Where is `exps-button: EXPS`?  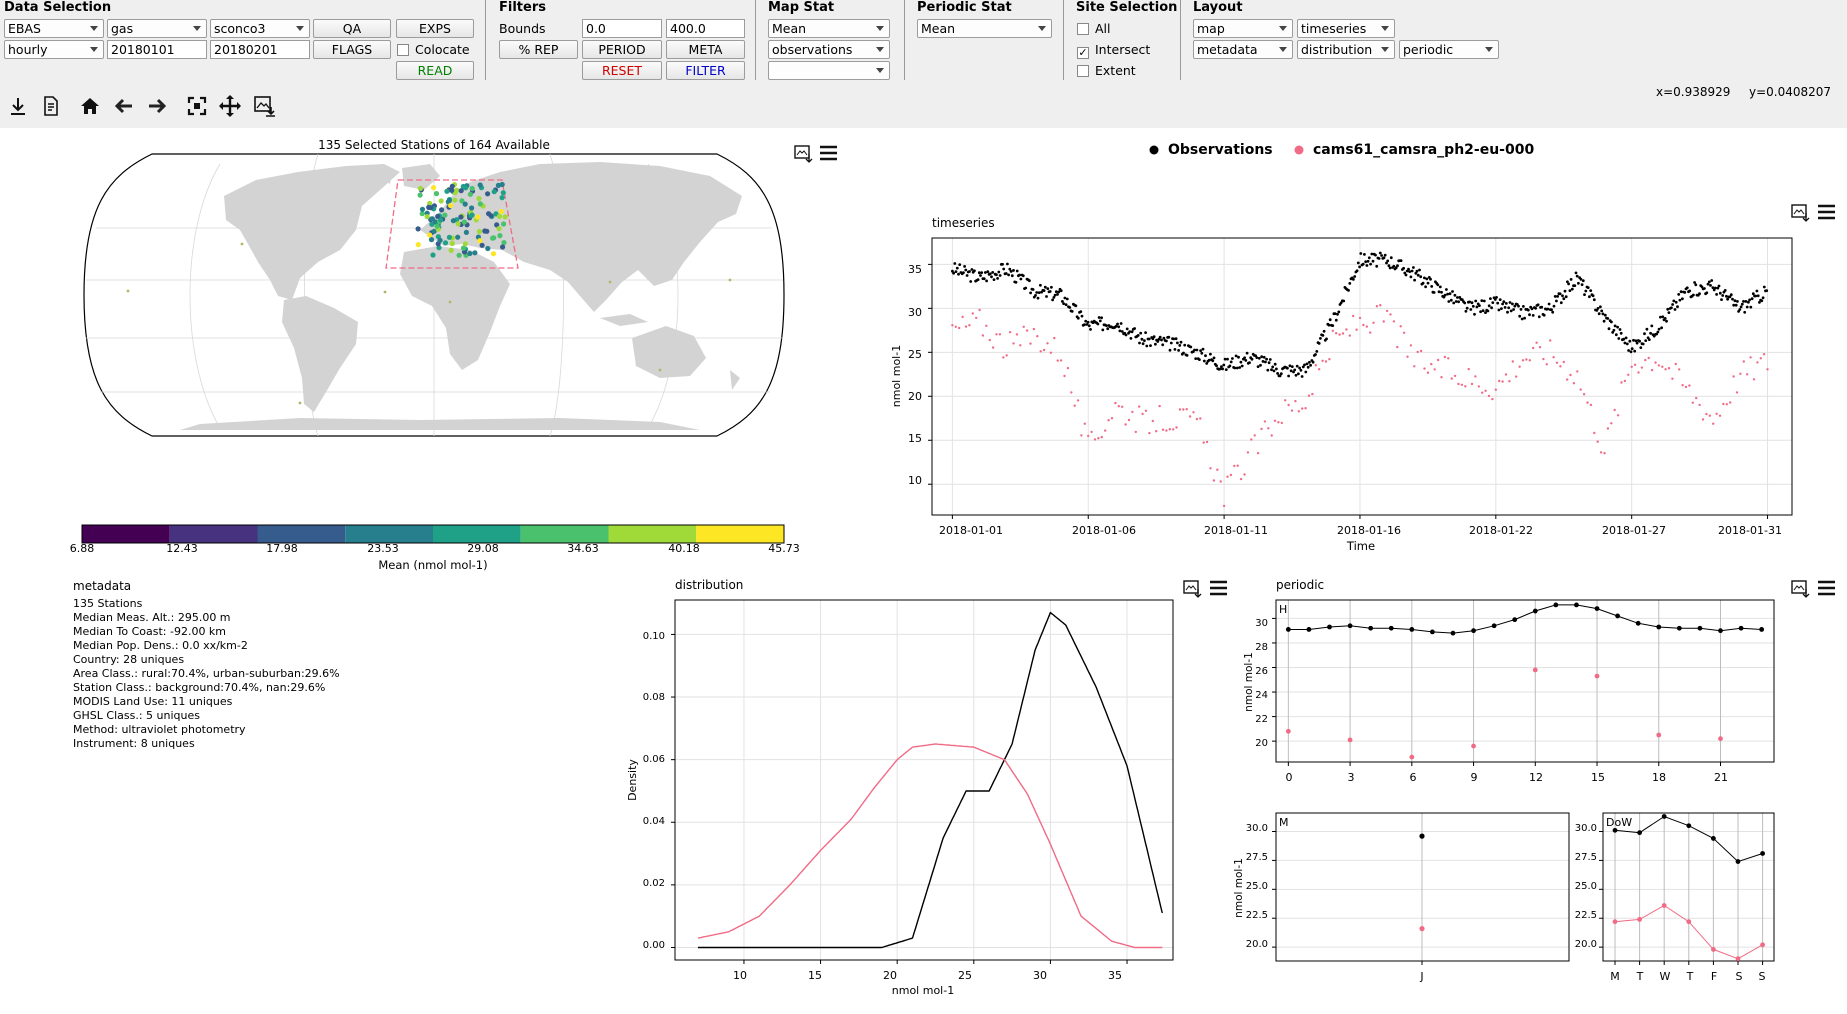 exps-button: EXPS is located at coordinates (435, 28).